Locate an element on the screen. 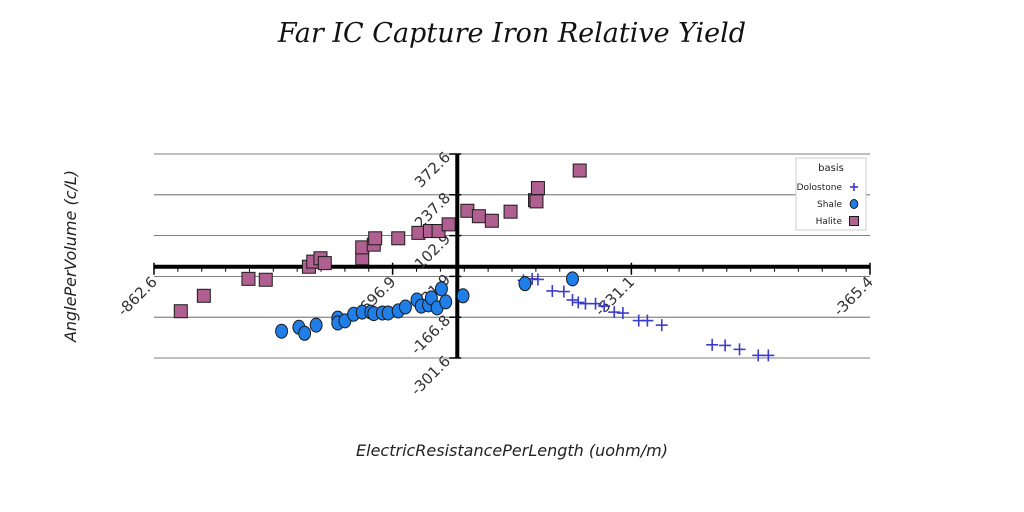  y-tick-label: -166.8 is located at coordinates (430, 334).